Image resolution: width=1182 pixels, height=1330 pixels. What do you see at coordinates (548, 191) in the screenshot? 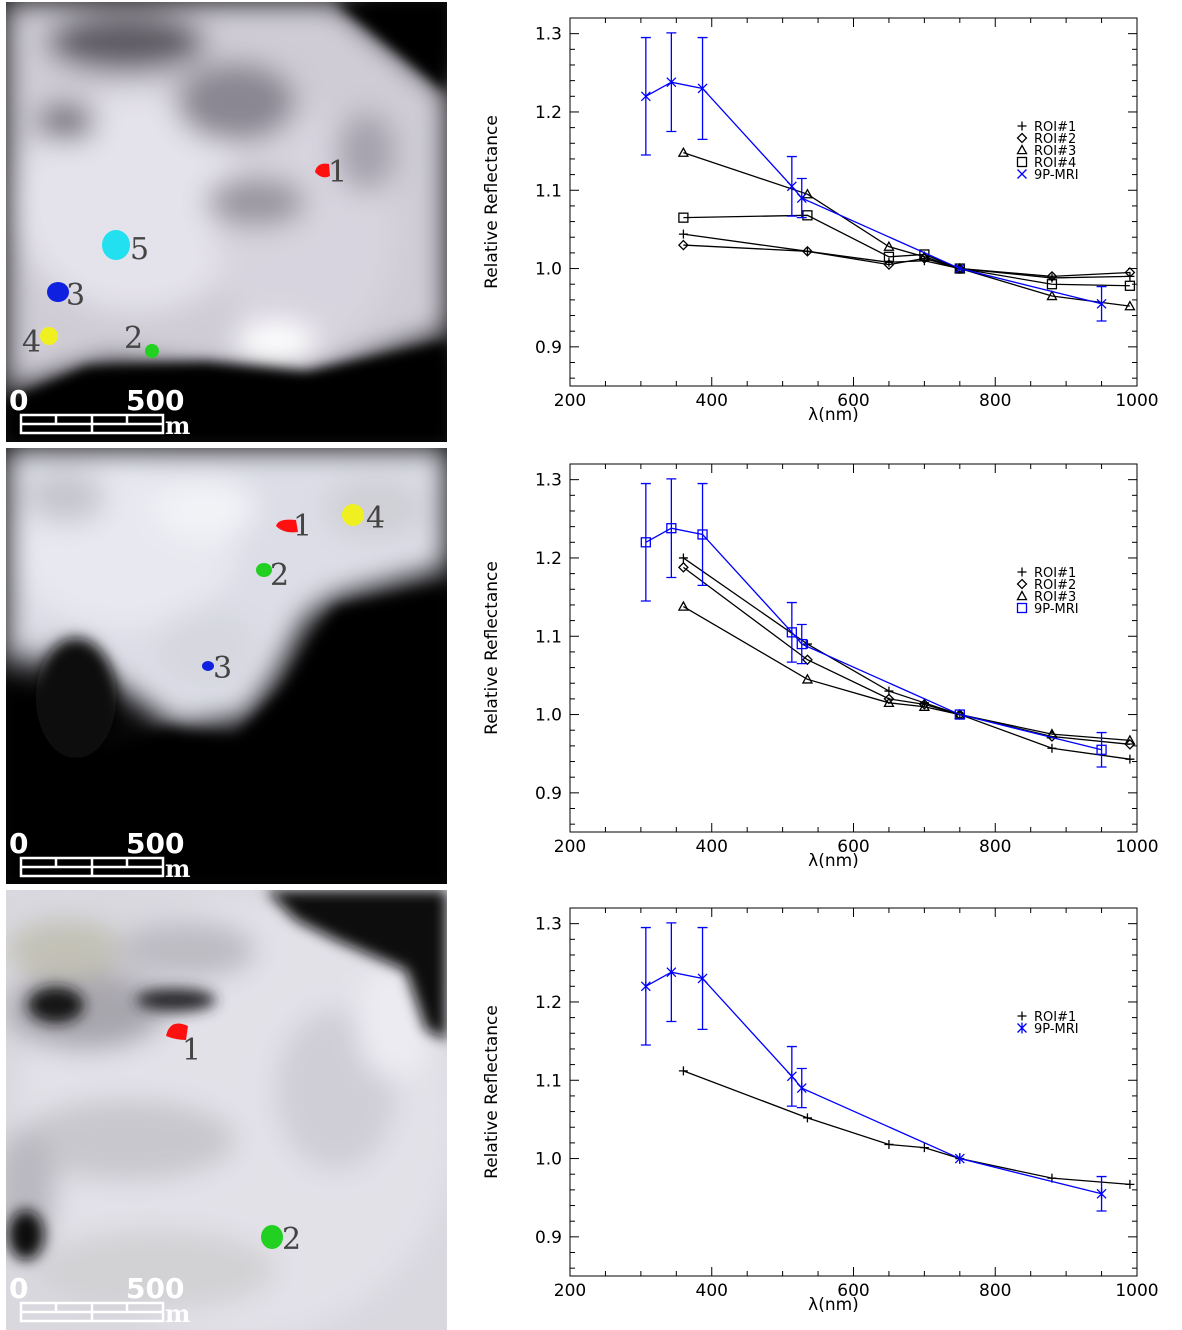
I see `y-tick-label: 1.1` at bounding box center [548, 191].